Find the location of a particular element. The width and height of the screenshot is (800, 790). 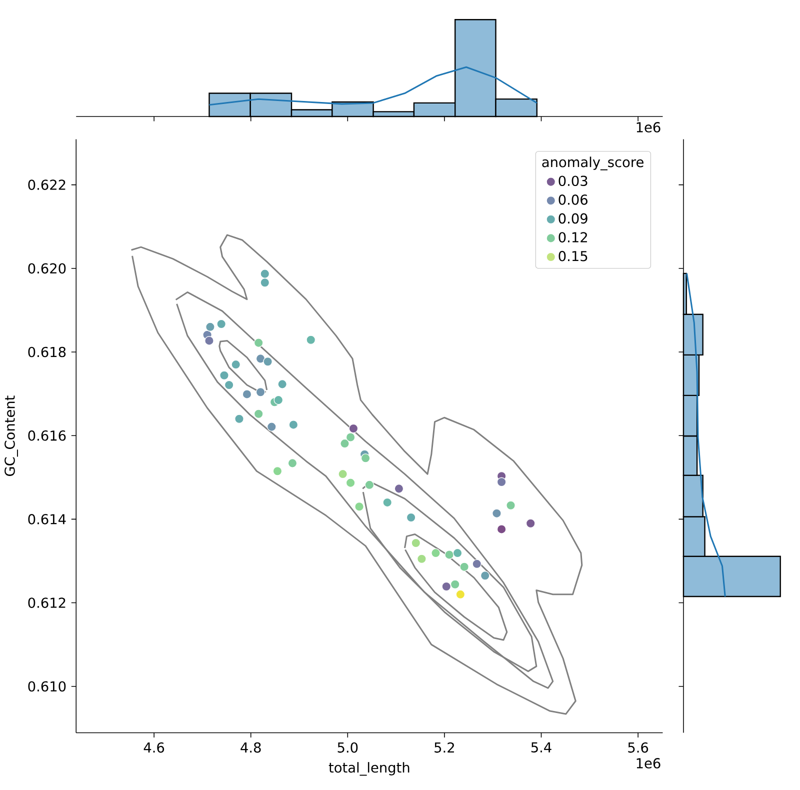

x-tick-label: 5.6 is located at coordinates (638, 747).